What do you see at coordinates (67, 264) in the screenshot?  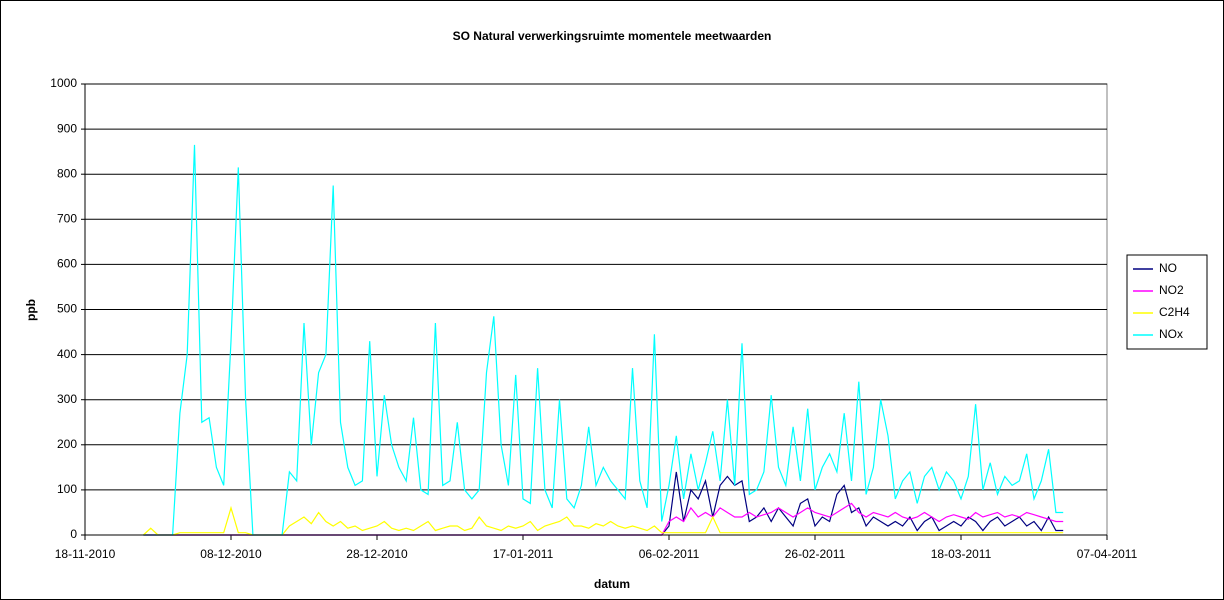 I see `y-tick-label: 600` at bounding box center [67, 264].